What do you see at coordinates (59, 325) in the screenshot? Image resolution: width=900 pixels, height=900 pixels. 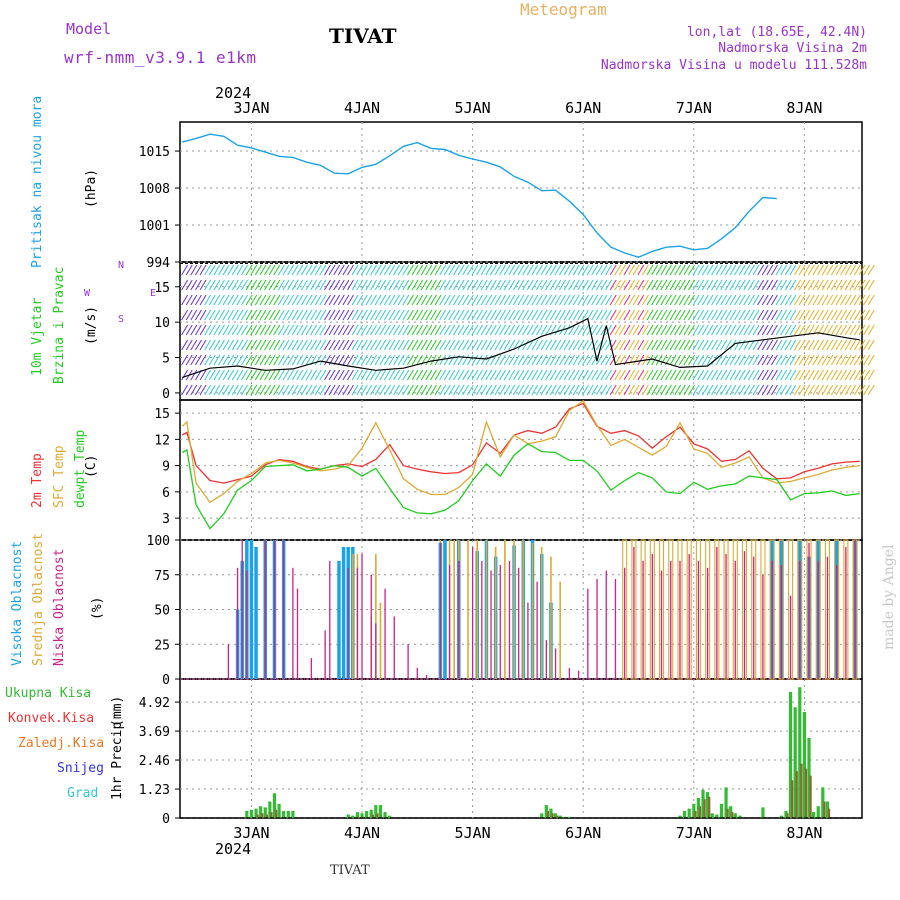 I see `wind-title-2: Brzina i Pravac` at bounding box center [59, 325].